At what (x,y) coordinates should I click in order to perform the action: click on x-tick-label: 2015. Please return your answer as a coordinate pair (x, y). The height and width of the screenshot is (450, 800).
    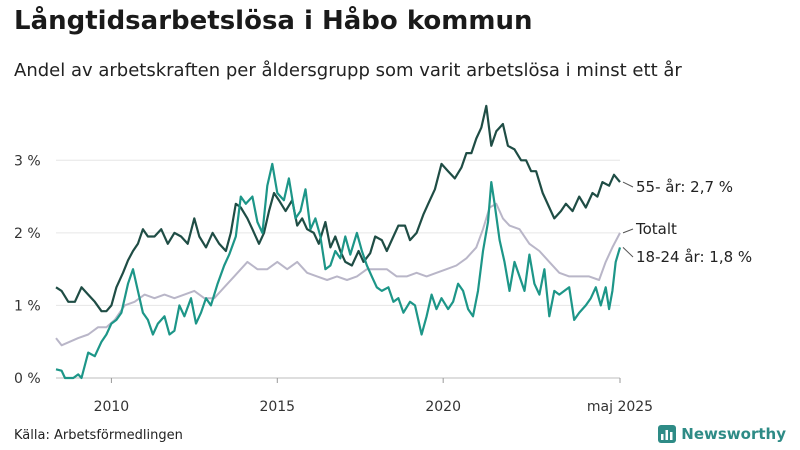
    Looking at the image, I should click on (277, 407).